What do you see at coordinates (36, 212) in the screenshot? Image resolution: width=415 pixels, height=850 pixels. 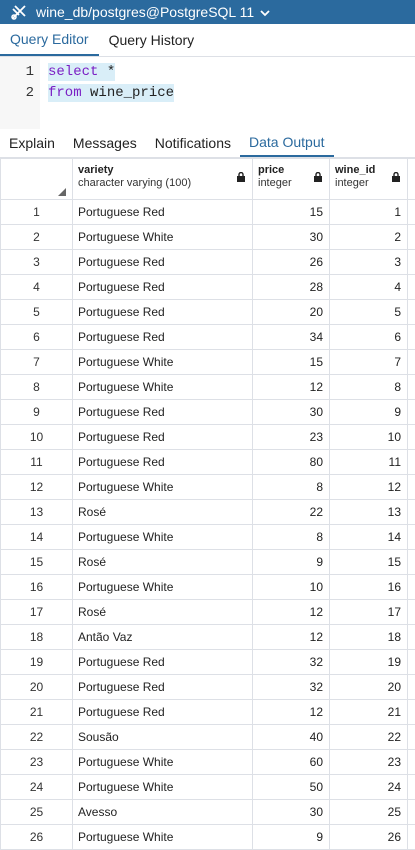 I see `row-number-cell: 1` at bounding box center [36, 212].